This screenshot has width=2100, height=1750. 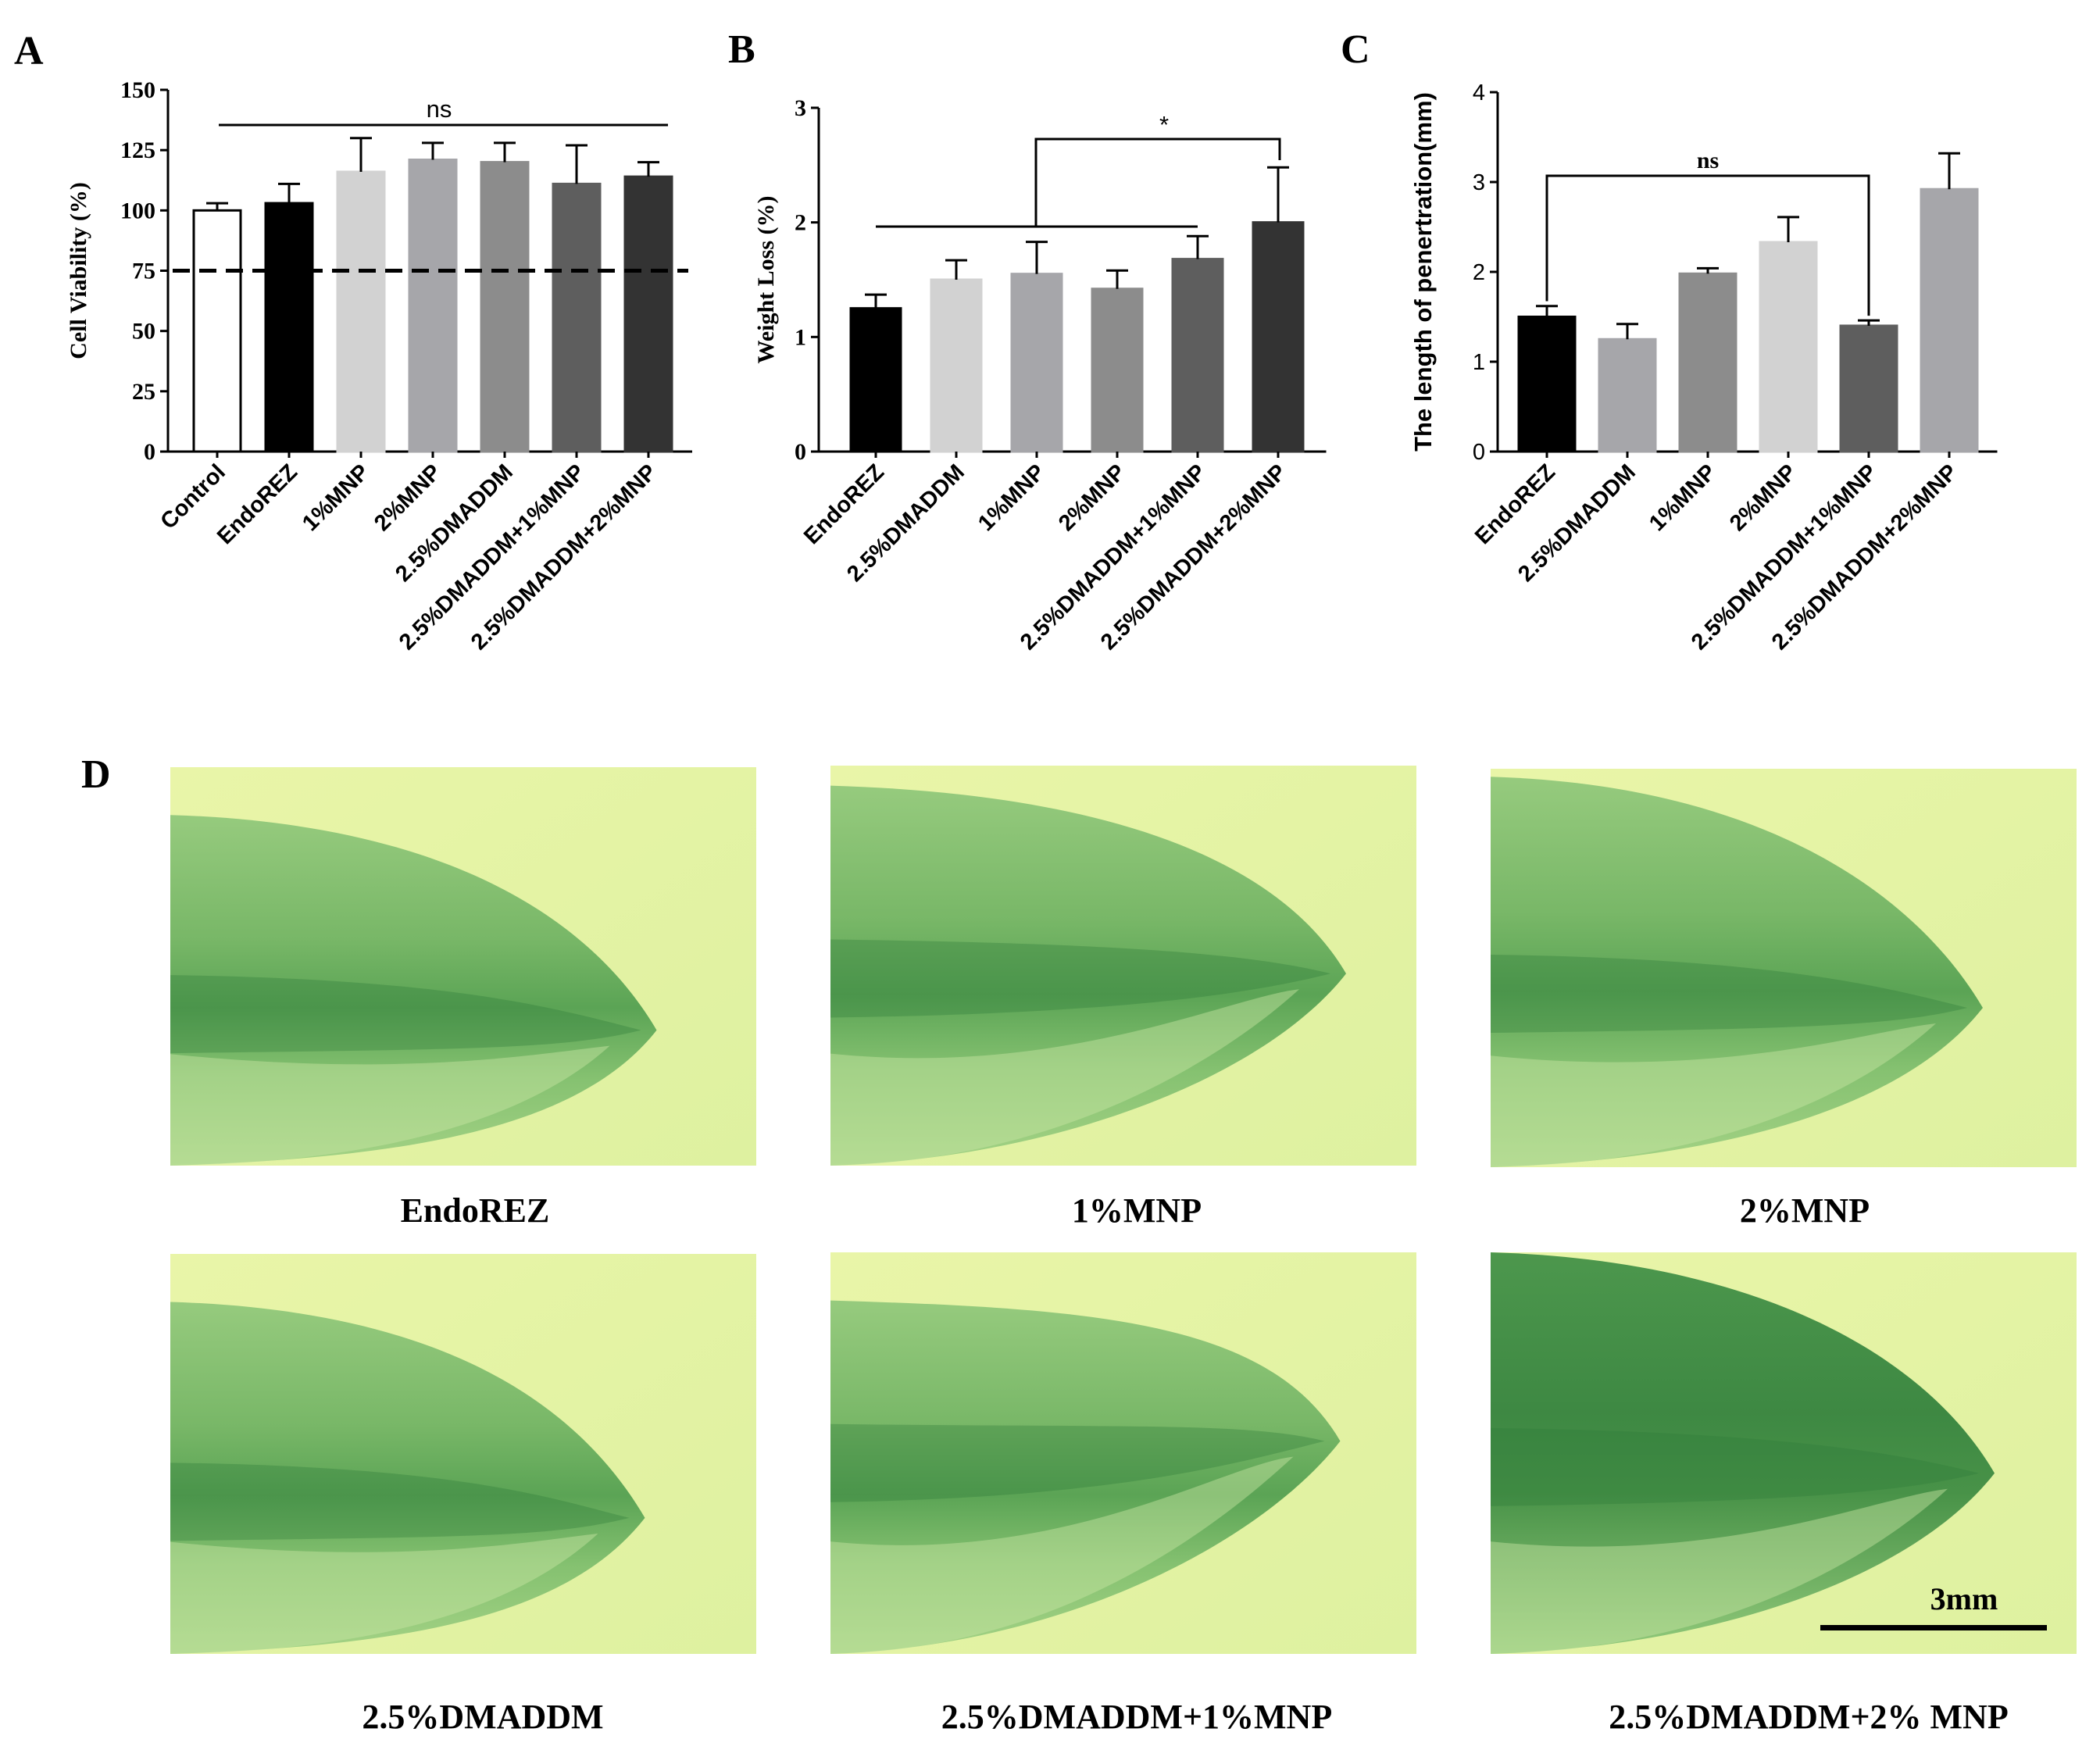 I want to click on photo-caption-6: 2.5%DMADDM+2% MNP, so click(x=1808, y=1717).